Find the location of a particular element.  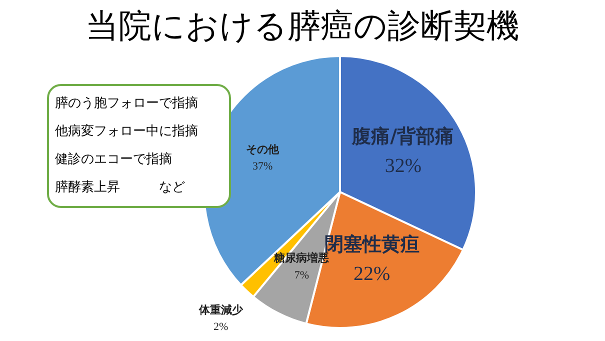

data-label: 32% is located at coordinates (403, 166).